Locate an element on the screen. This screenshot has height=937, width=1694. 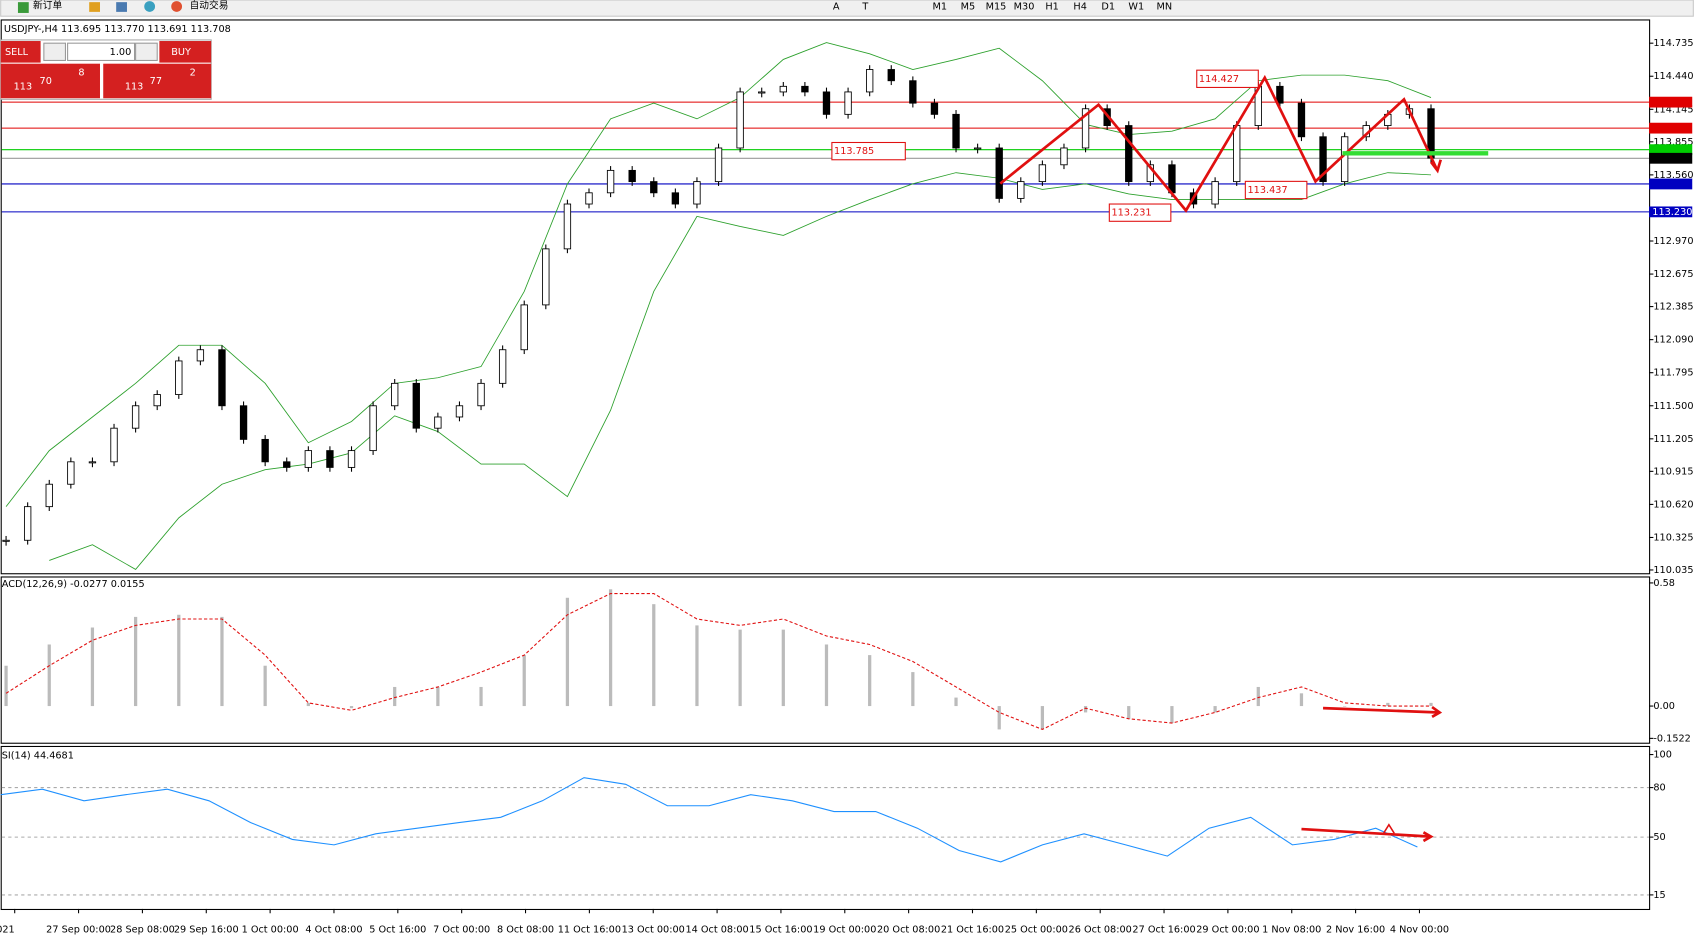
new-order-button: 新订单 is located at coordinates (47, 5).